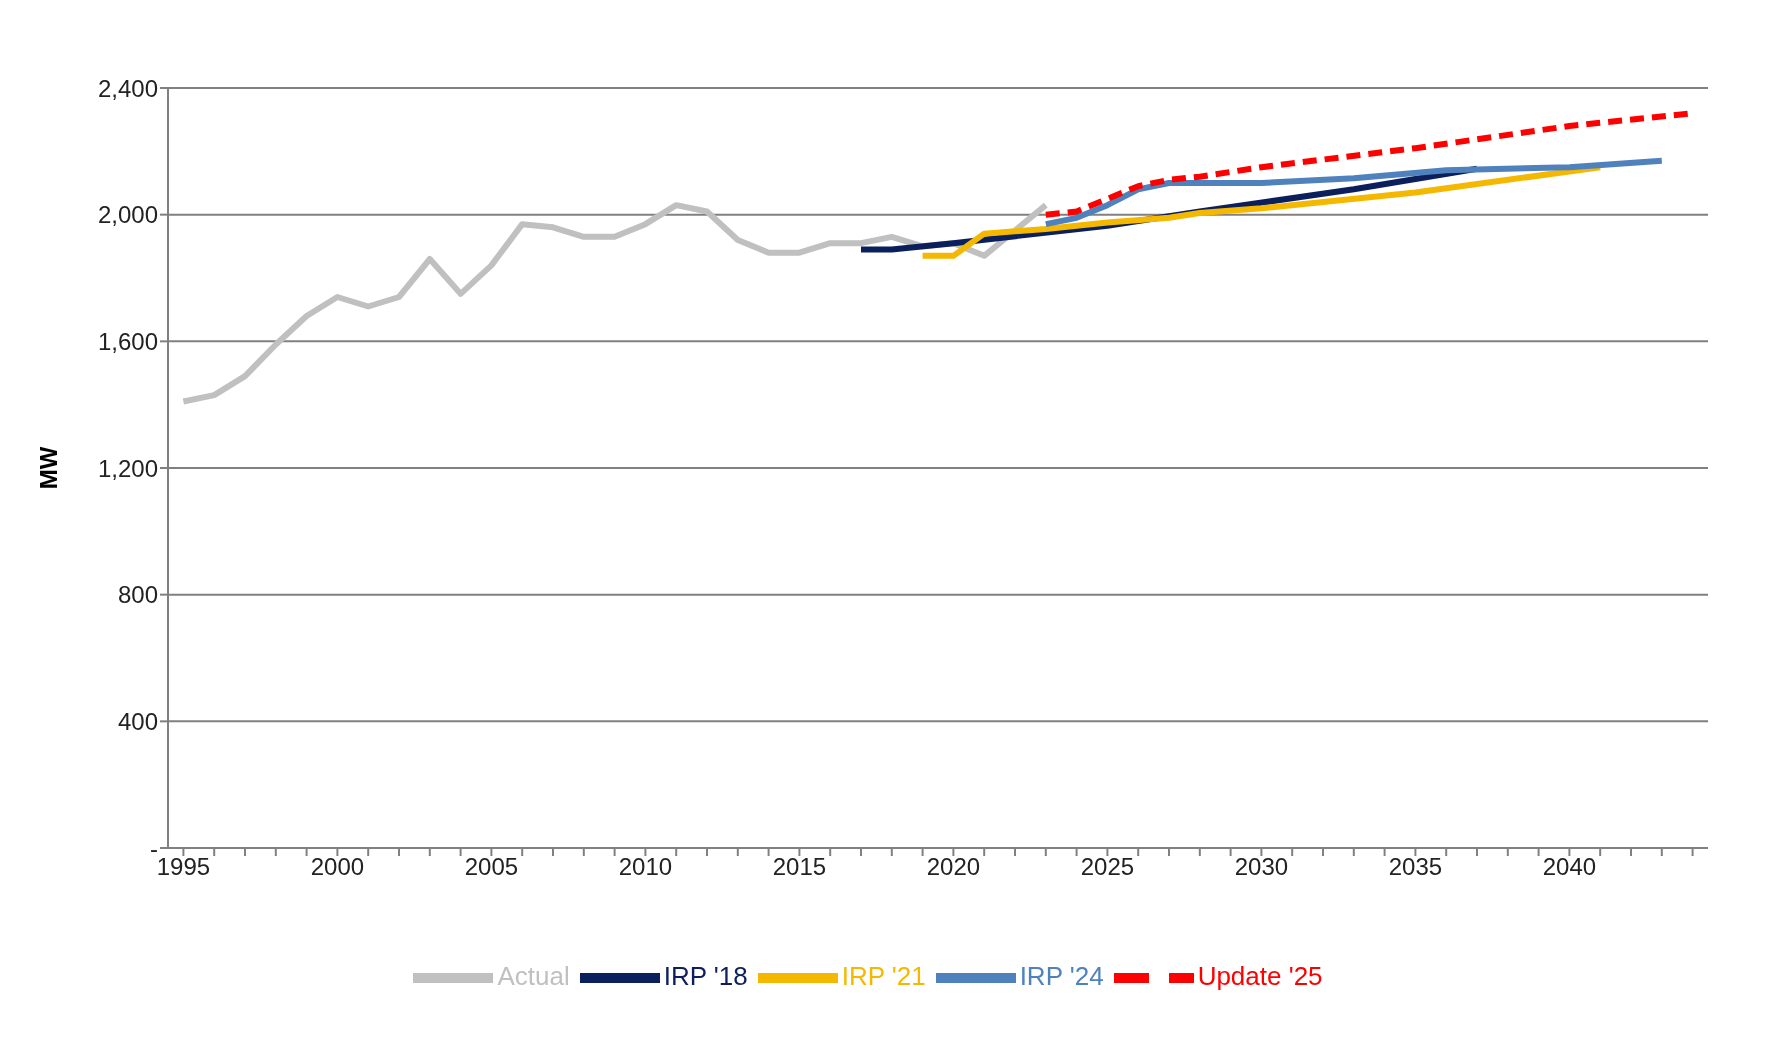 The height and width of the screenshot is (1051, 1767). I want to click on x-tick-label: 2010, so click(645, 867).